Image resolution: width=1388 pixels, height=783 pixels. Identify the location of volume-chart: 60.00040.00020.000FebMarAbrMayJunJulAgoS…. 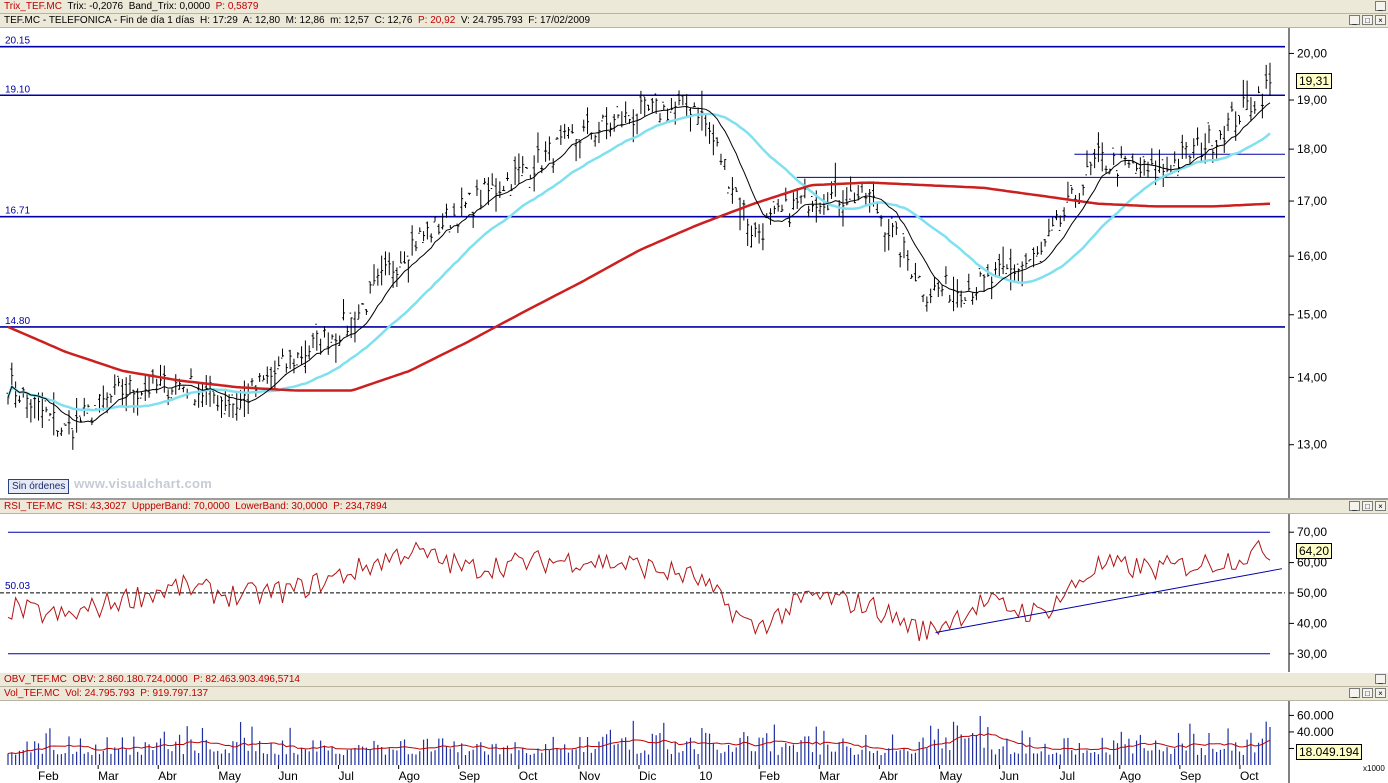
(694, 742).